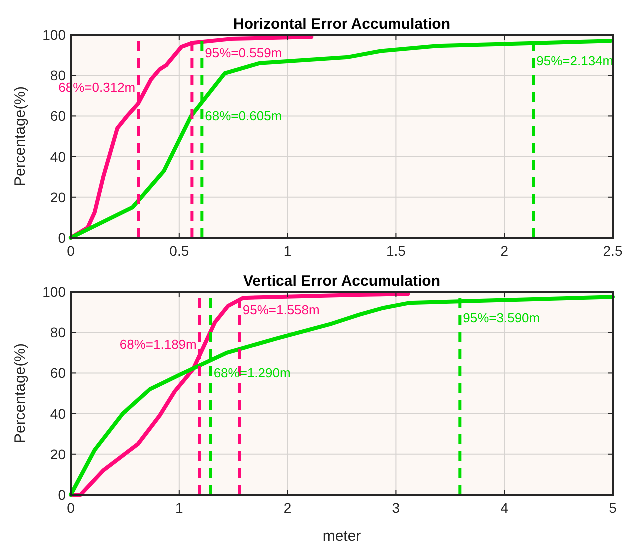  I want to click on chart-title: Vertical Error Accumulation, so click(342, 281).